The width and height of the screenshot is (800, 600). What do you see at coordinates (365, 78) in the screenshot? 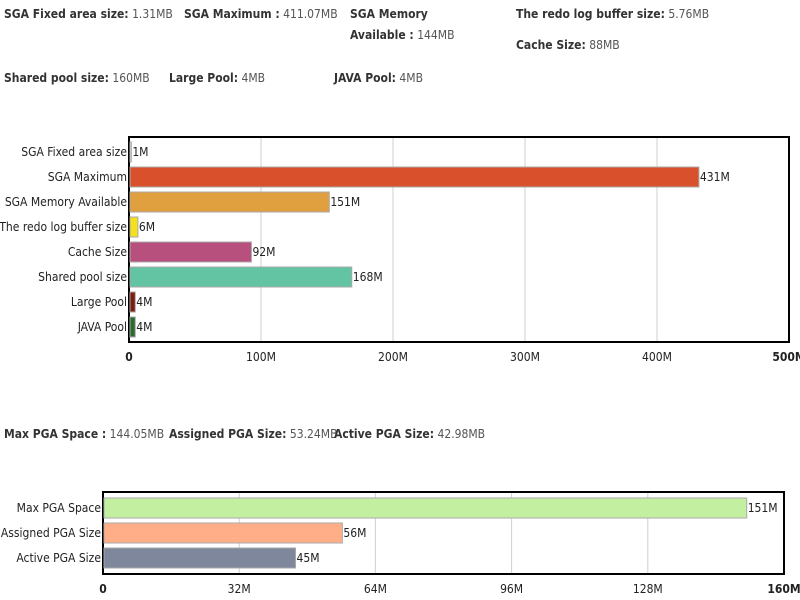
I see `stat-label: JAVA Pool:` at bounding box center [365, 78].